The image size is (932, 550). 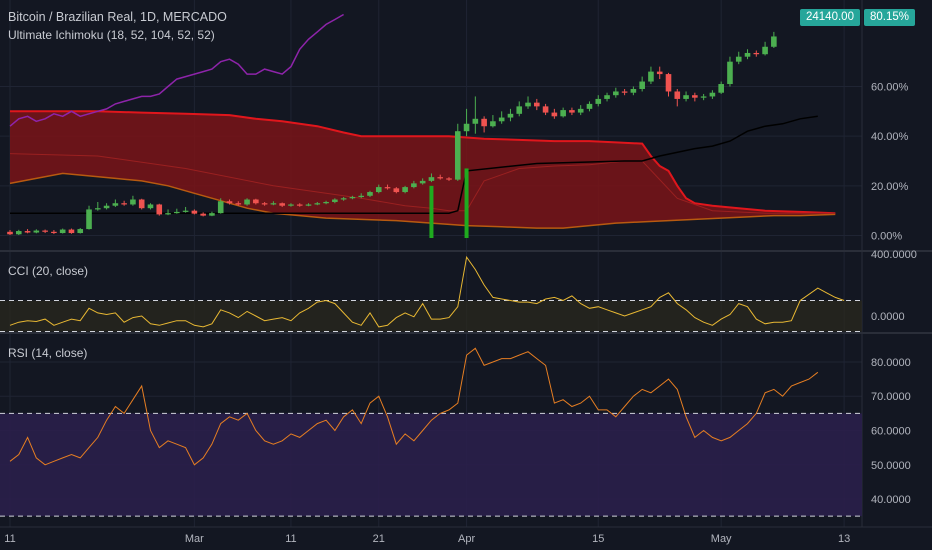 What do you see at coordinates (48, 353) in the screenshot?
I see `rsi-legend: RSI (14, close)` at bounding box center [48, 353].